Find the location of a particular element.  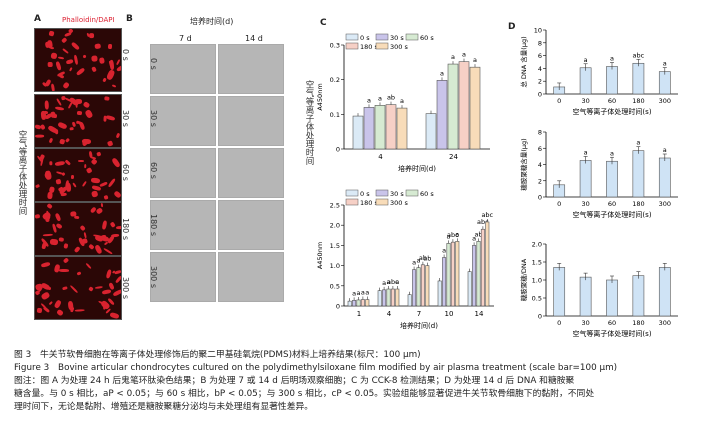

panel-a-label: A is located at coordinates (37, 19).